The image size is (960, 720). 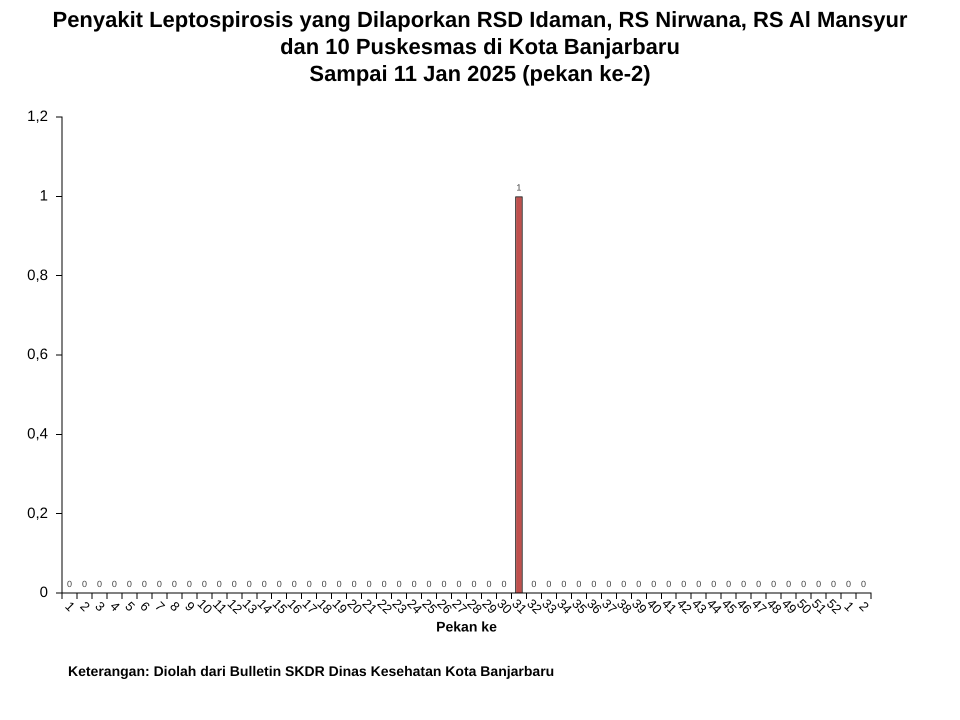 I want to click on y-tick-label: 0,4, so click(x=37, y=433).